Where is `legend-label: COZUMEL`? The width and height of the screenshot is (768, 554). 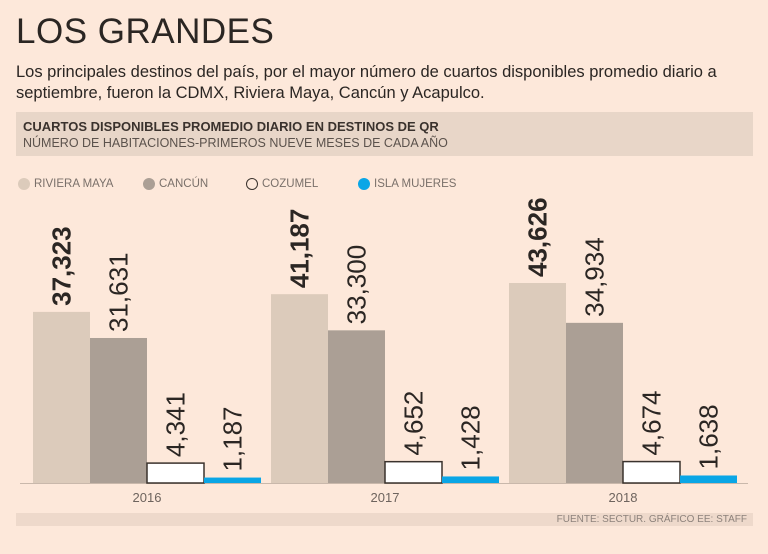 legend-label: COZUMEL is located at coordinates (290, 184).